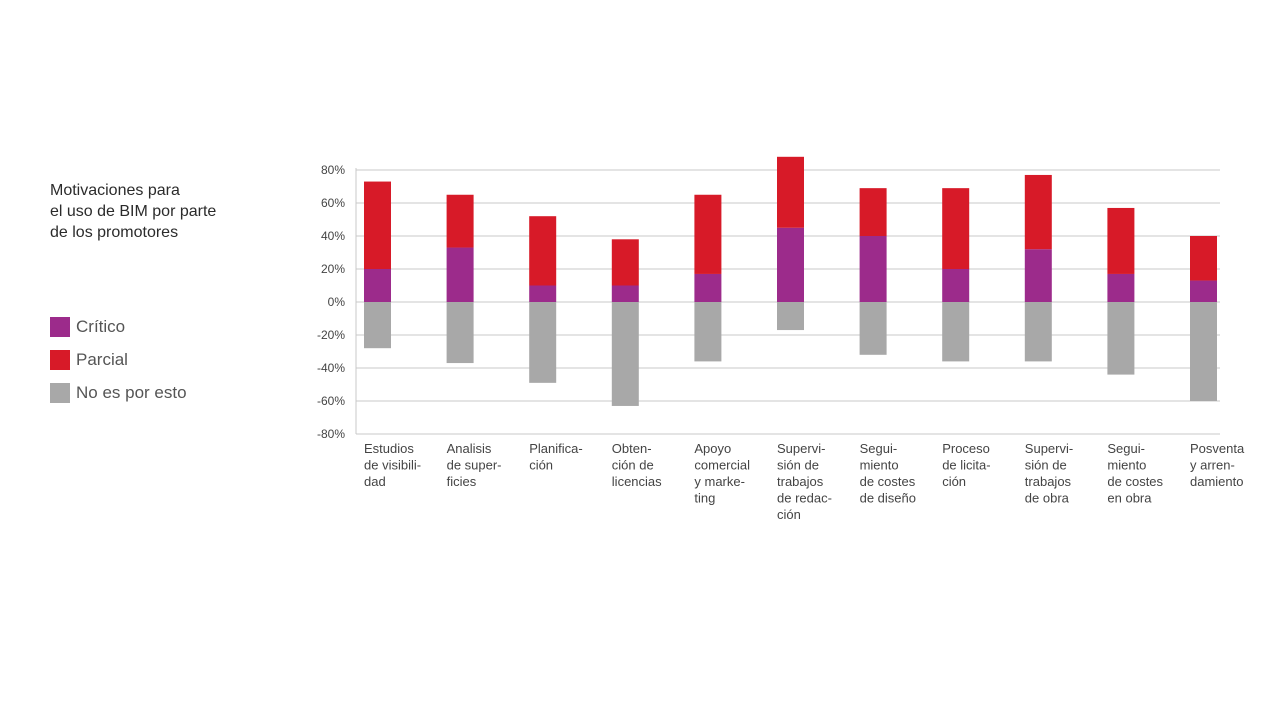 The image size is (1280, 720). I want to click on x-category-label: de redac-, so click(804, 498).